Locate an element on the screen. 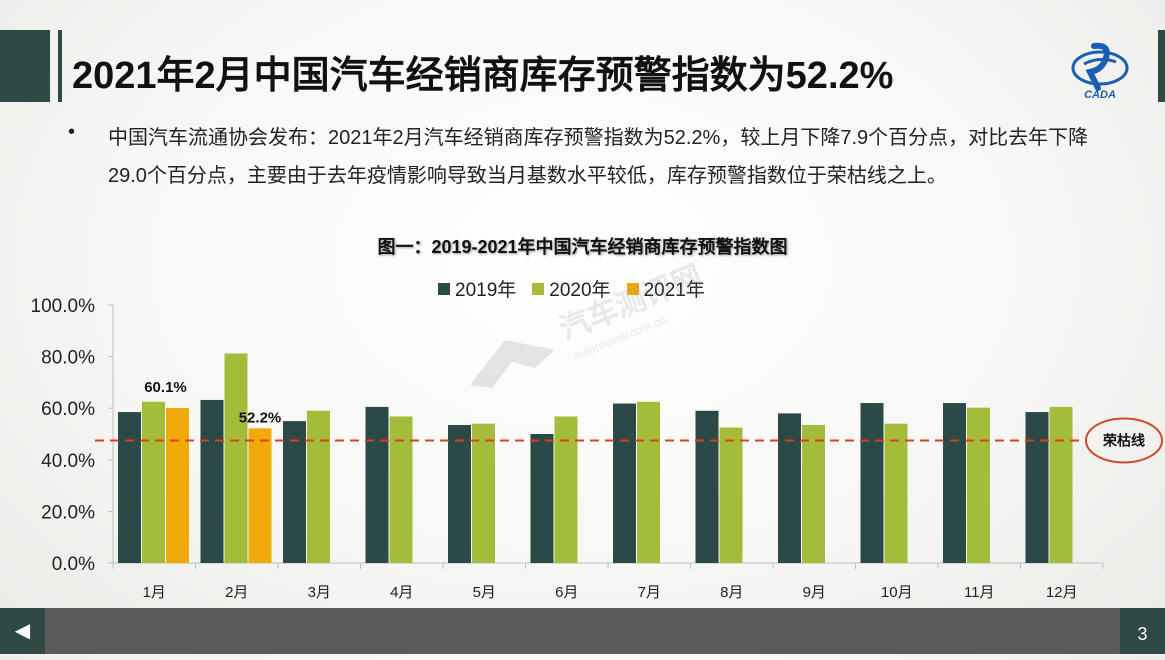 The width and height of the screenshot is (1165, 660). bar-2020年-12月 is located at coordinates (1061, 484).